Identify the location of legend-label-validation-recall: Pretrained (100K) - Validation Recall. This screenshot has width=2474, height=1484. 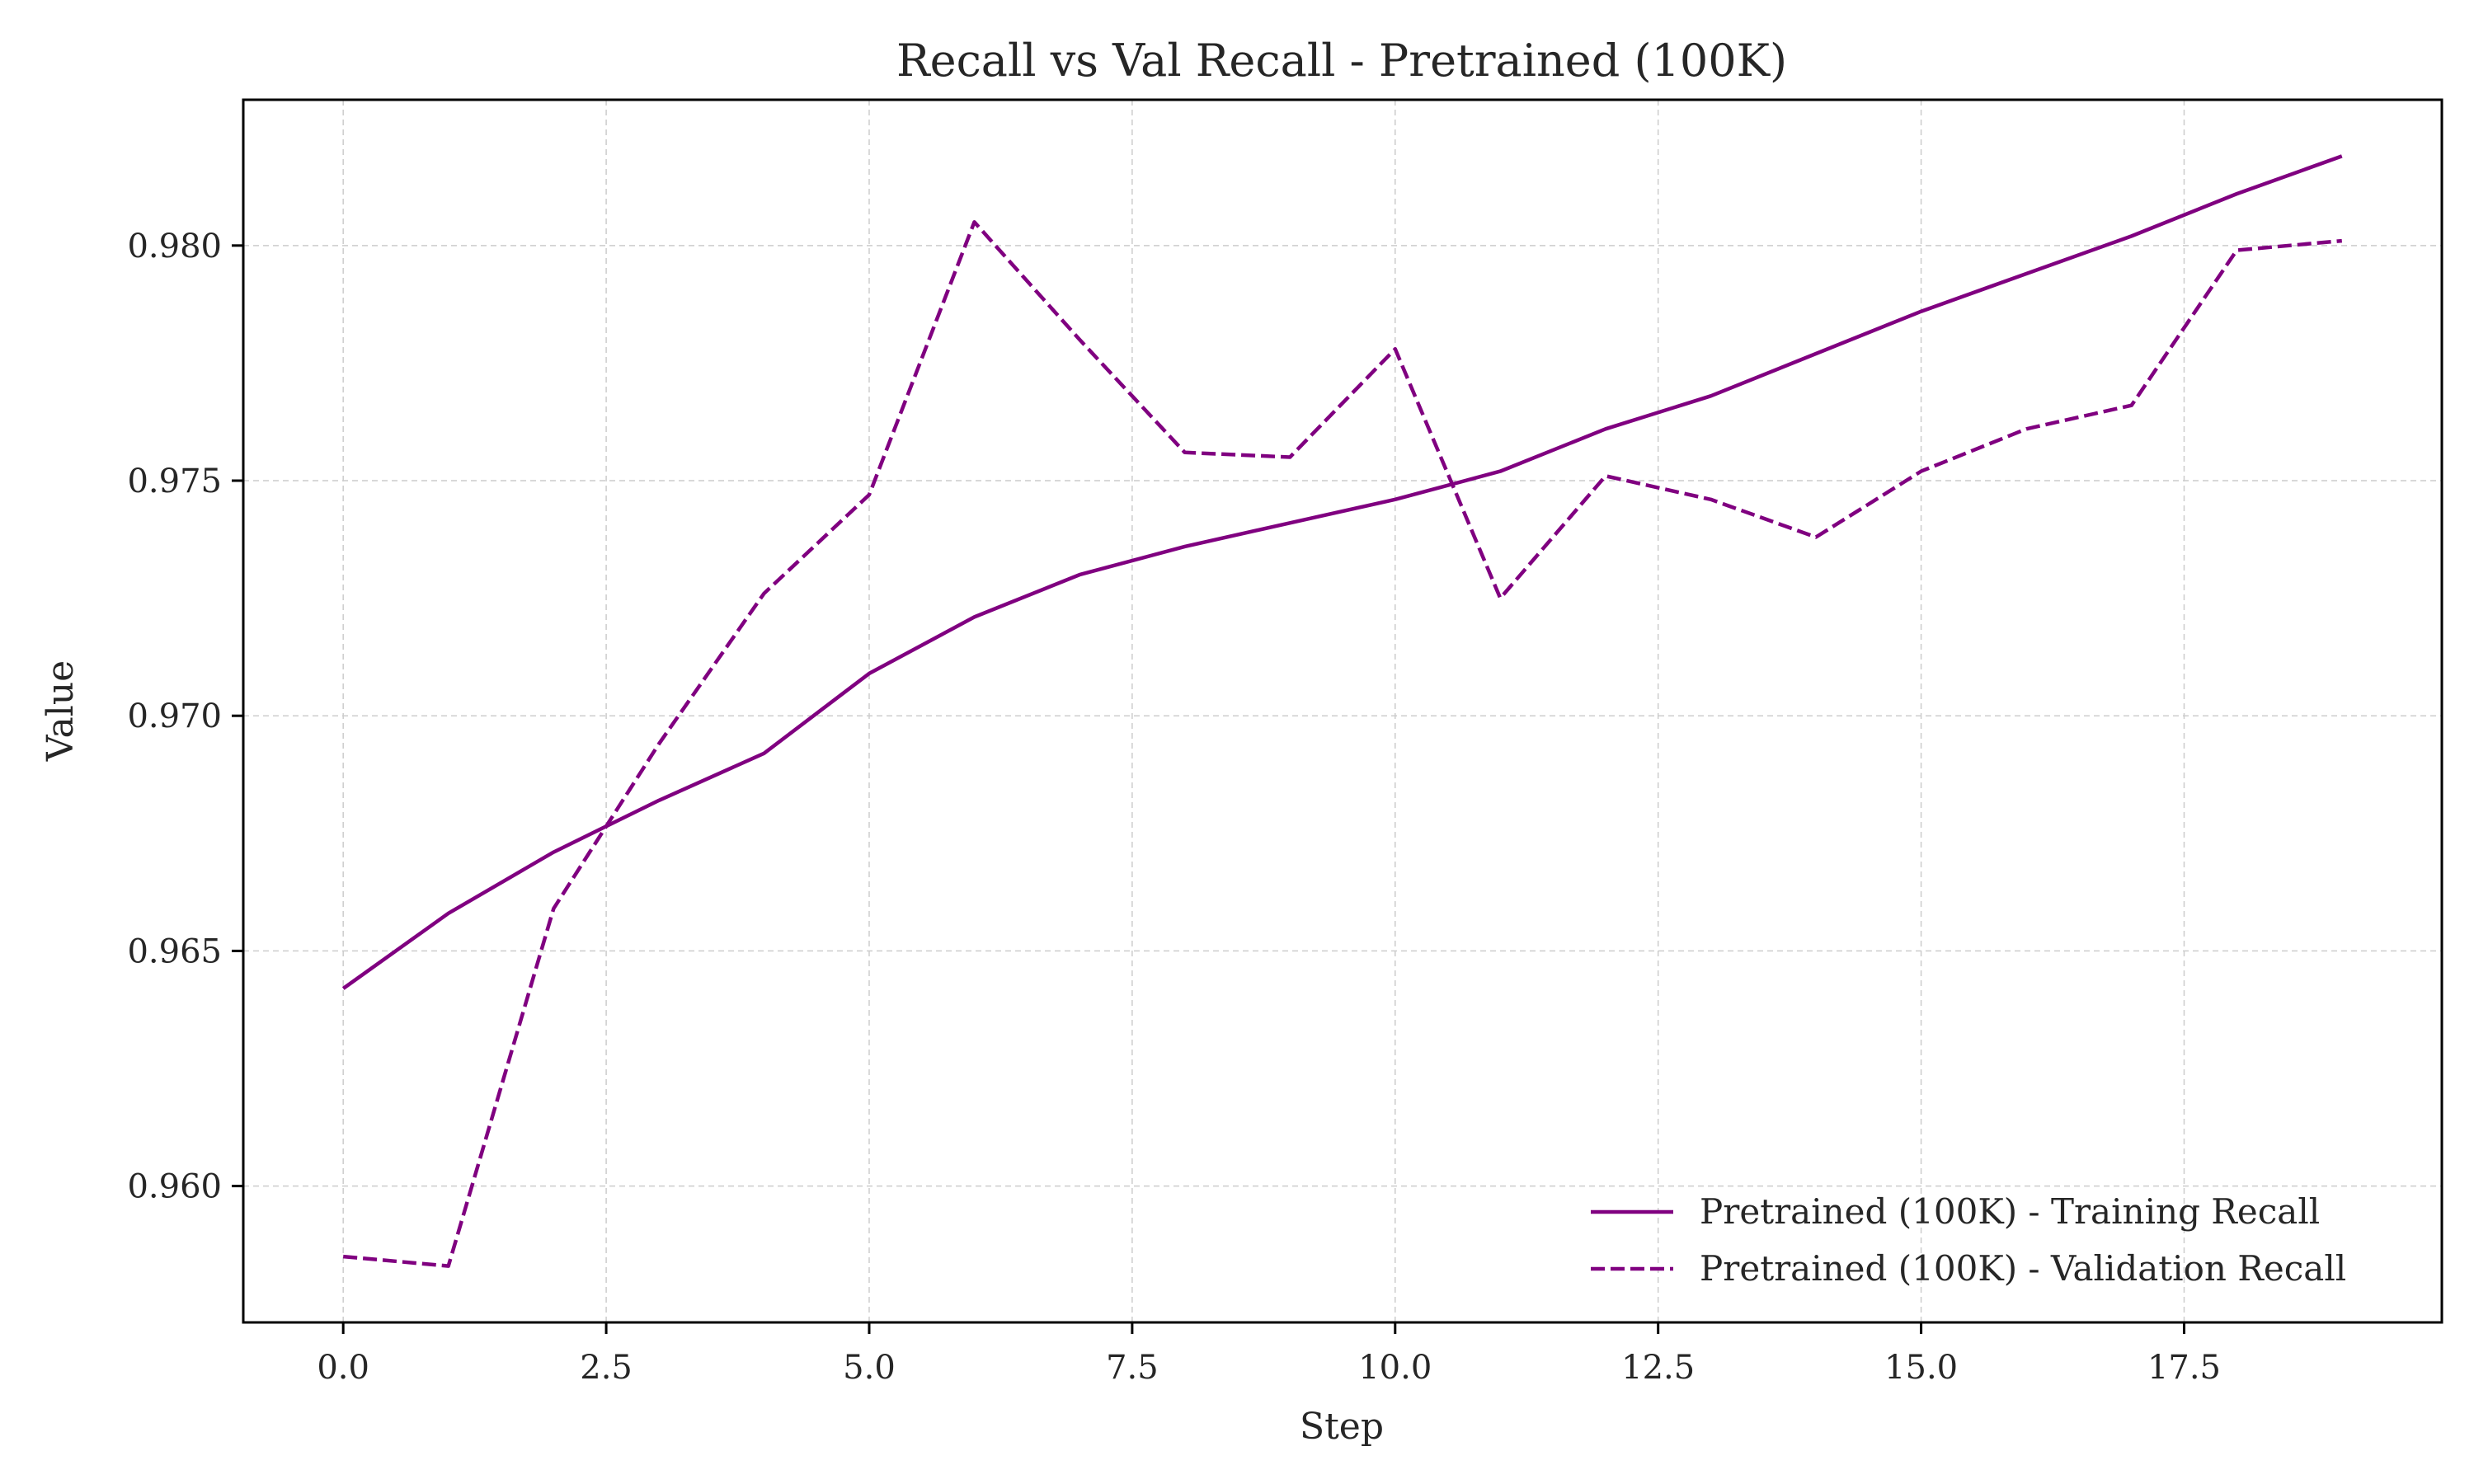
(2023, 1268).